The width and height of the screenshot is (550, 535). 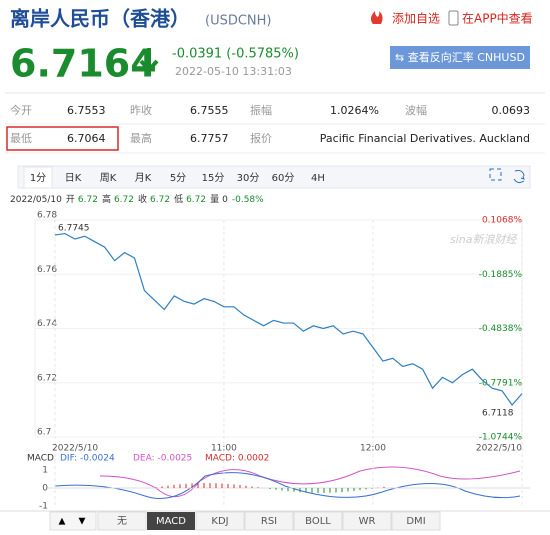 I want to click on scroll-right: ▼, so click(x=82, y=522).